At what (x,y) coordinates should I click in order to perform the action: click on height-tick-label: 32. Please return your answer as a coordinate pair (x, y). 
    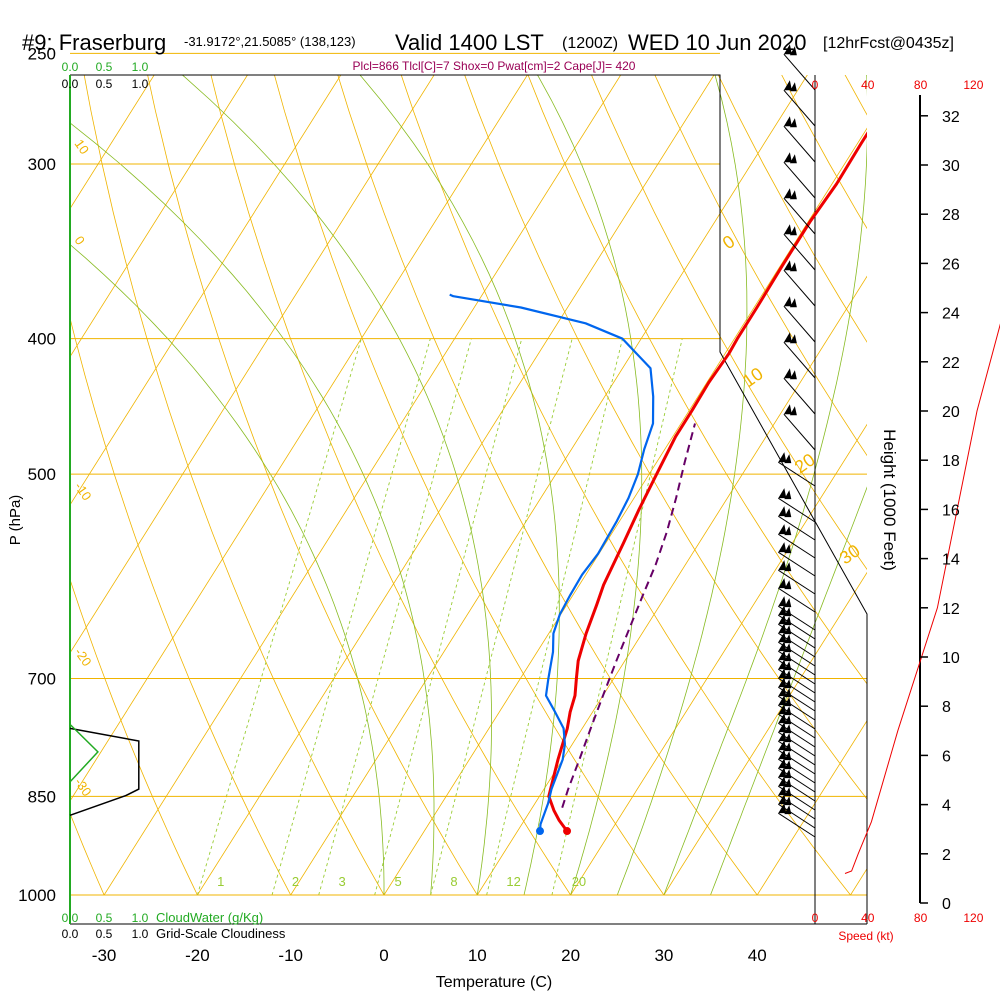
    Looking at the image, I should click on (951, 117).